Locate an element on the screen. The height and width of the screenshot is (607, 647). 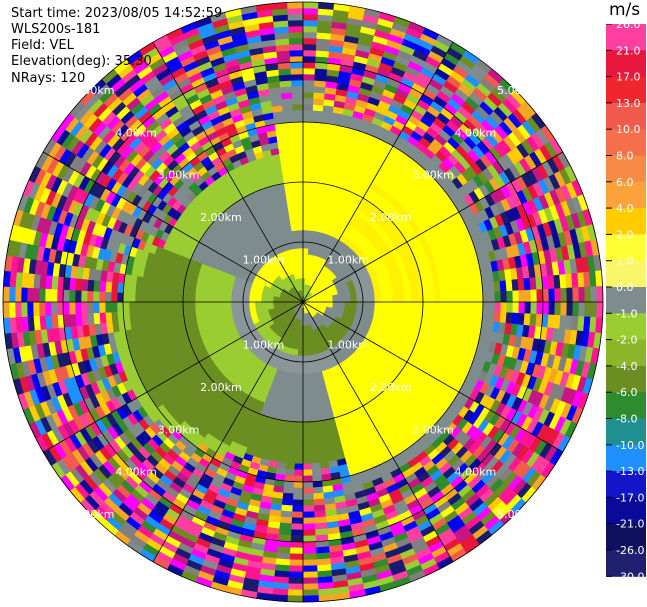
start-time-label: Start time: 2023/08/05 14:52:59 is located at coordinates (117, 13).